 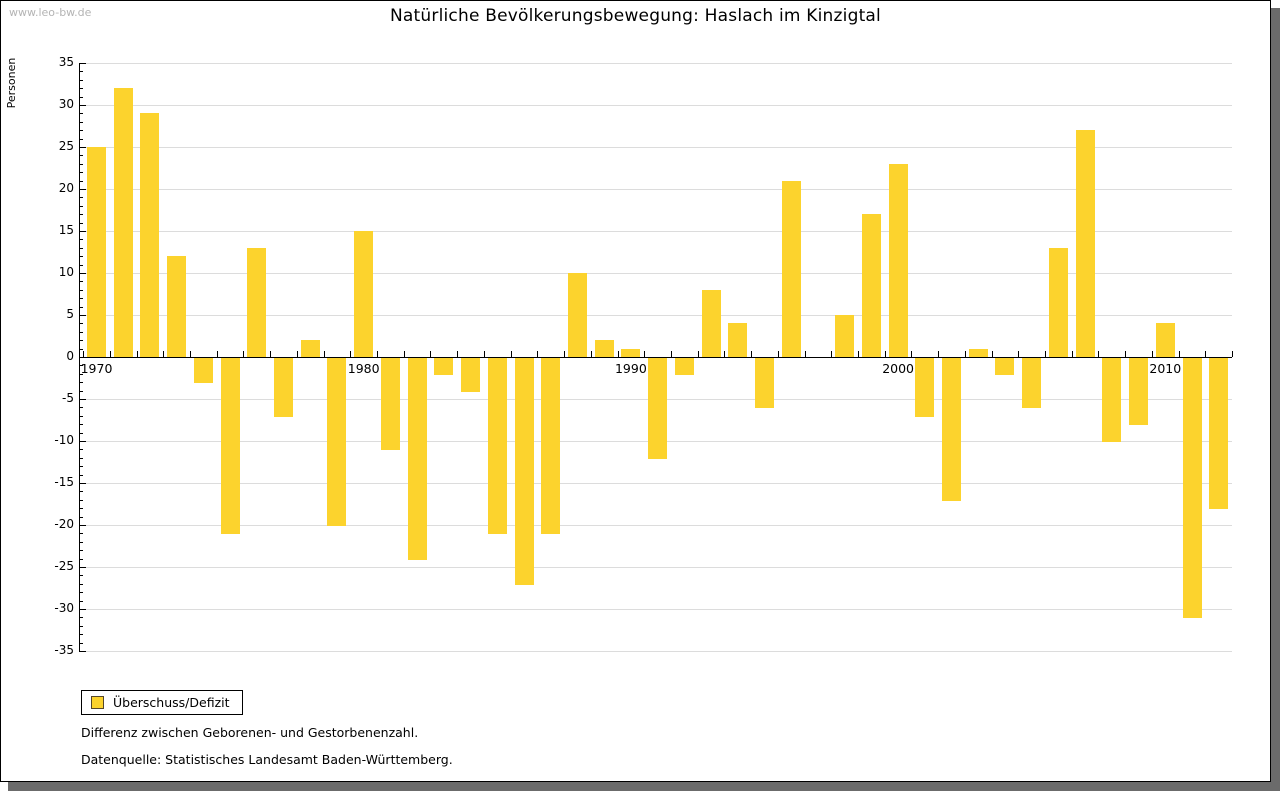 What do you see at coordinates (524, 471) in the screenshot?
I see `bar-1986` at bounding box center [524, 471].